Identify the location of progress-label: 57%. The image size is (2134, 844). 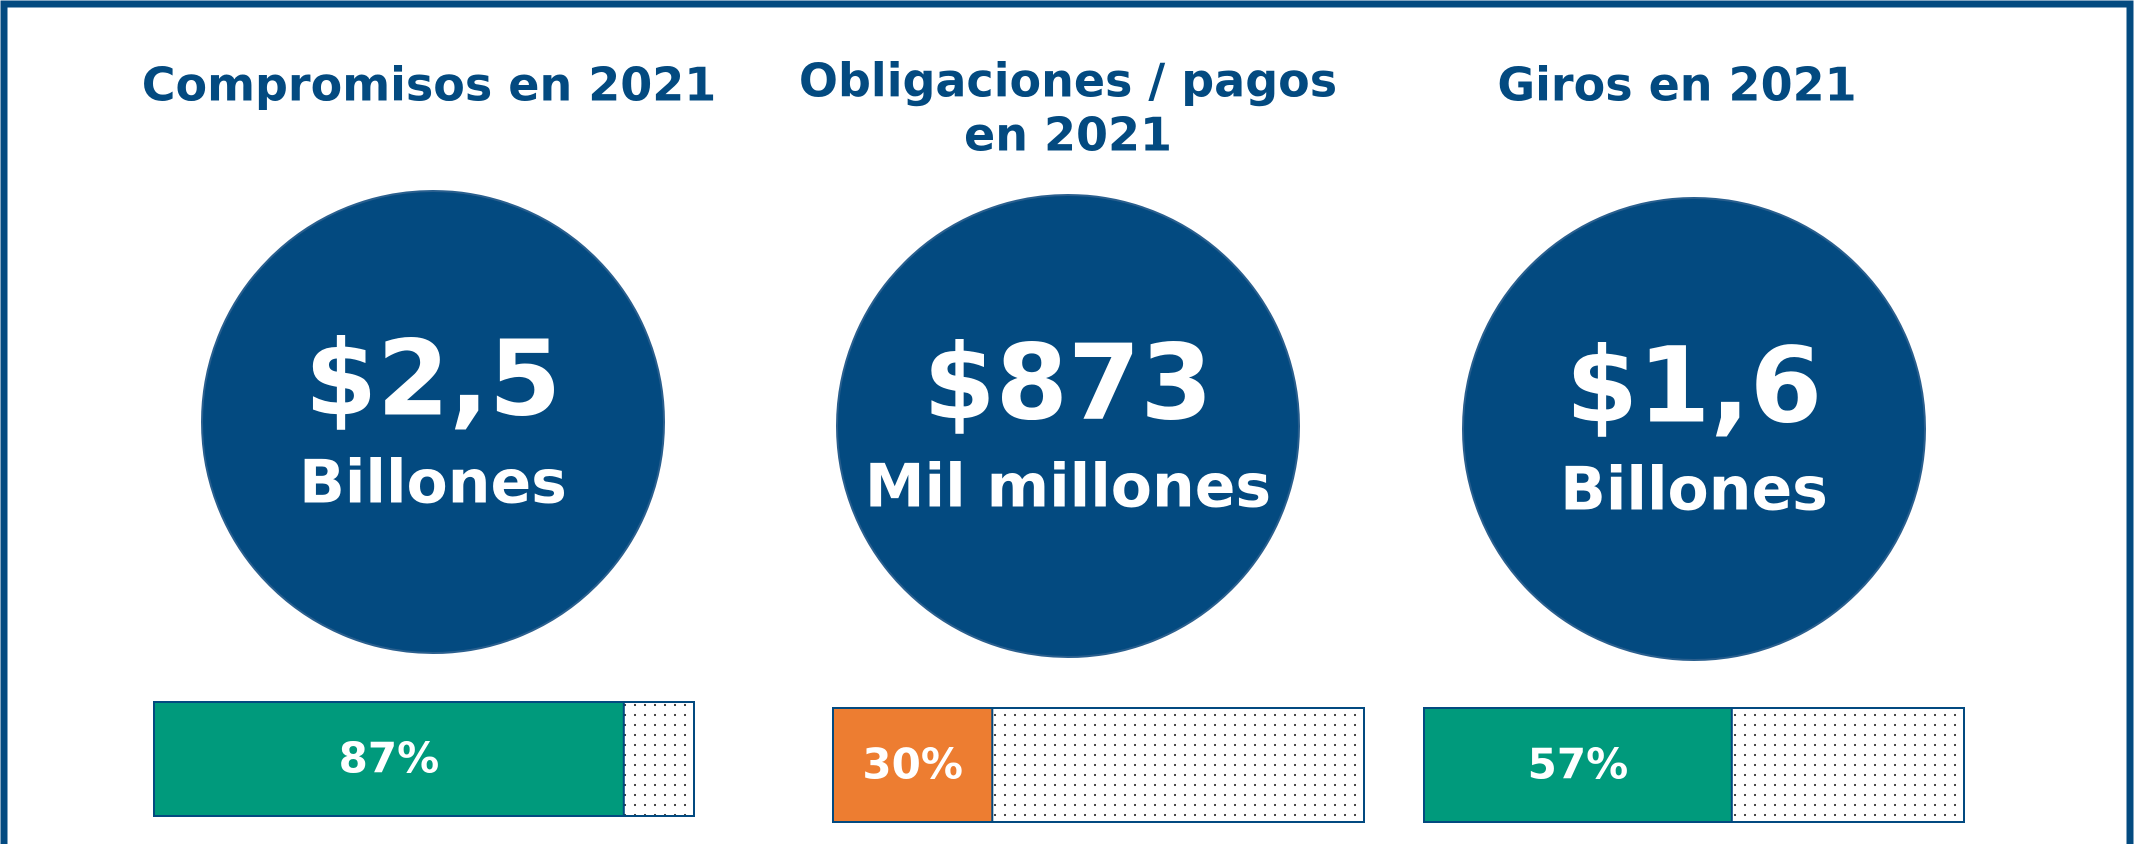
(1578, 764).